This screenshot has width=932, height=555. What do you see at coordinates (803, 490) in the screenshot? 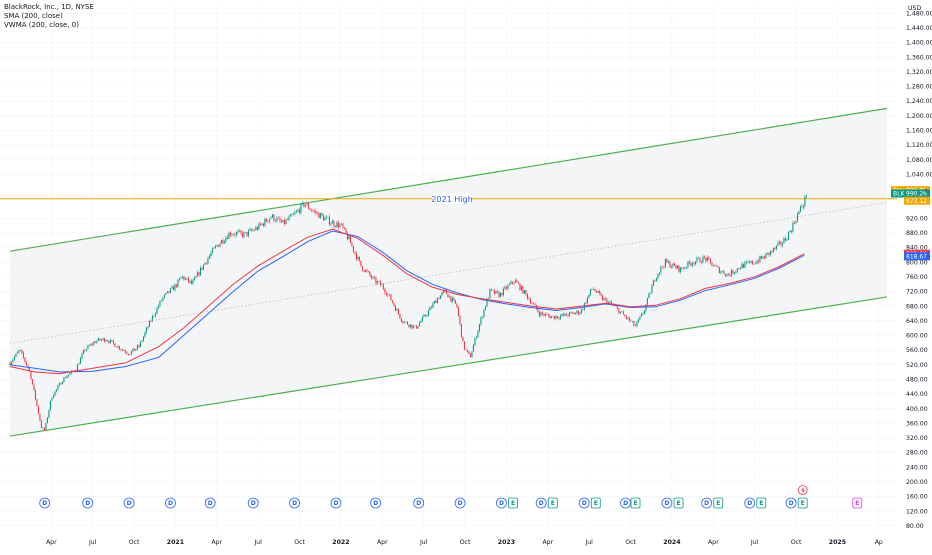
I see `lightning-icon` at bounding box center [803, 490].